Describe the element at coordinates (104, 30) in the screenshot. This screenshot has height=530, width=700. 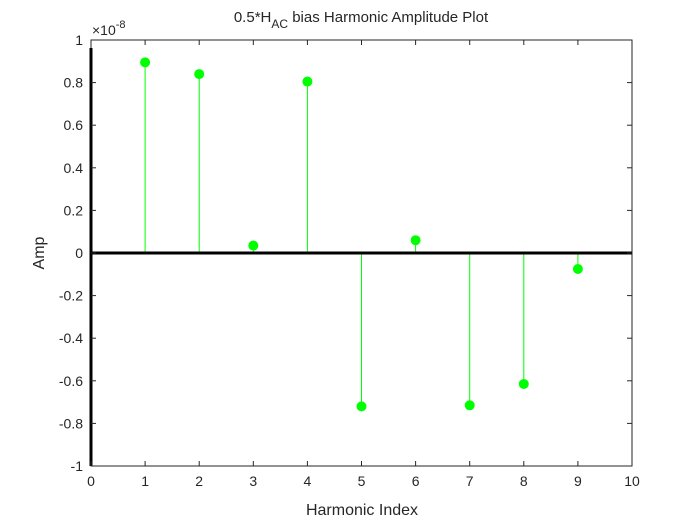
I see `y-exponent-base: ×10` at that location.